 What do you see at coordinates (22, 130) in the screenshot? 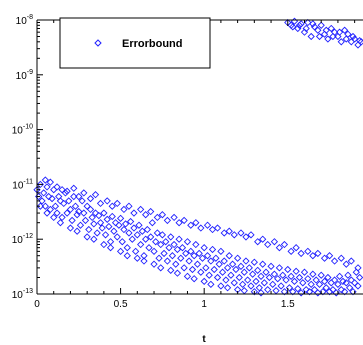
I see `y-tick-label: 10-10` at bounding box center [22, 130].